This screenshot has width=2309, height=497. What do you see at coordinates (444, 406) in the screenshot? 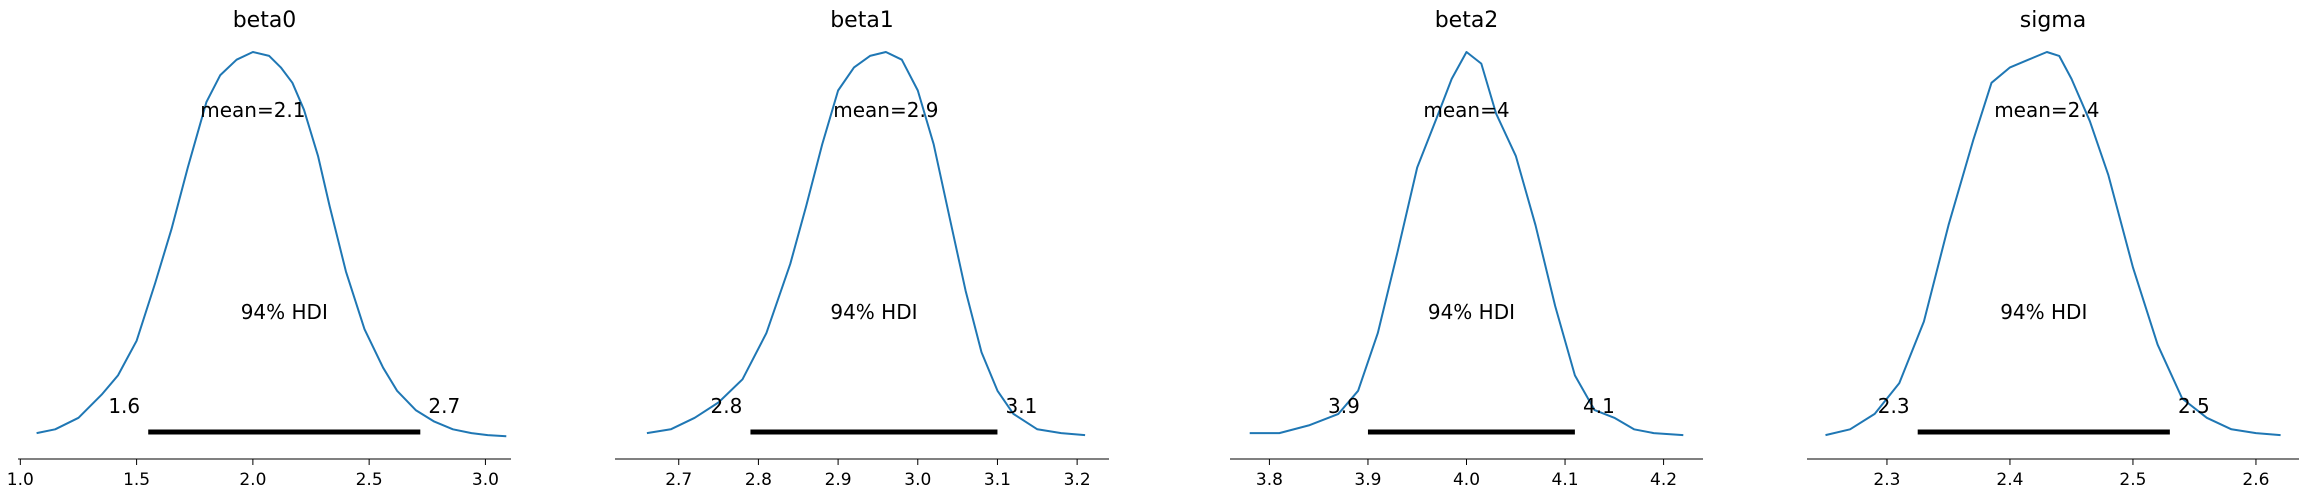
I see `hdi-upper-label: 2.7` at bounding box center [444, 406].